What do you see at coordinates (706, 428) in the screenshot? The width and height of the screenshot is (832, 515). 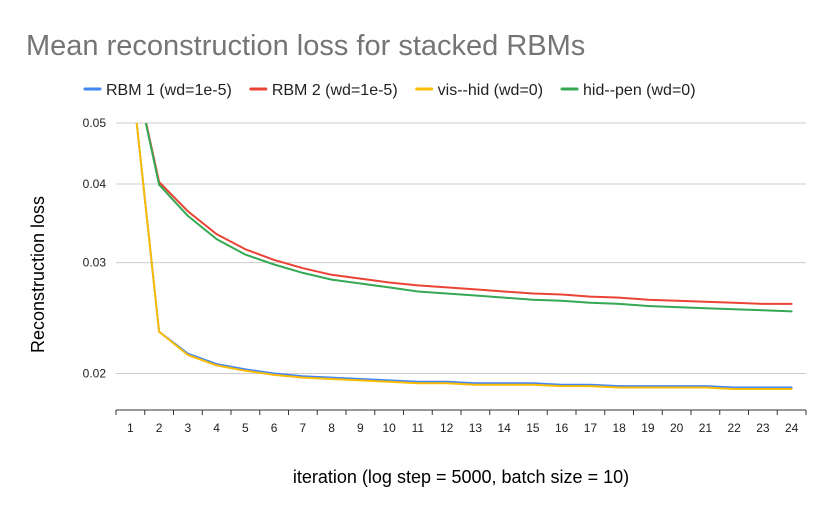 I see `x-tick-label: 21` at bounding box center [706, 428].